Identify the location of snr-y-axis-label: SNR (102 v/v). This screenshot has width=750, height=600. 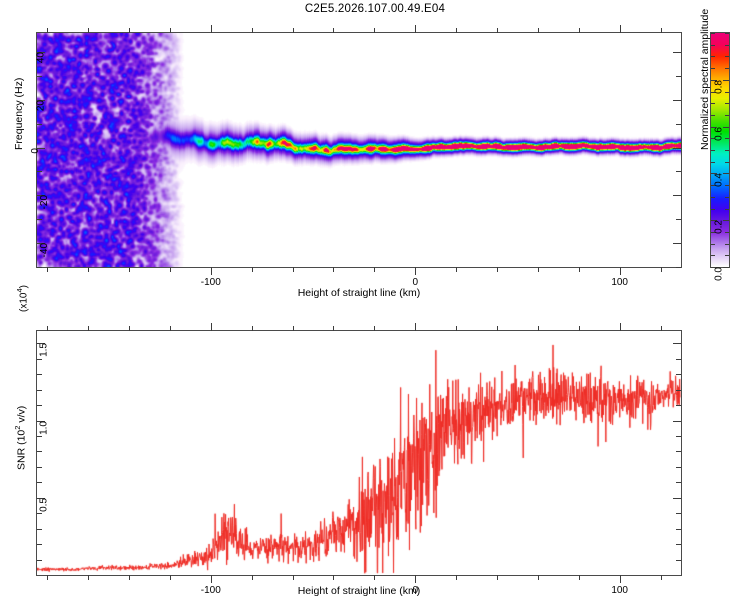
(20, 438).